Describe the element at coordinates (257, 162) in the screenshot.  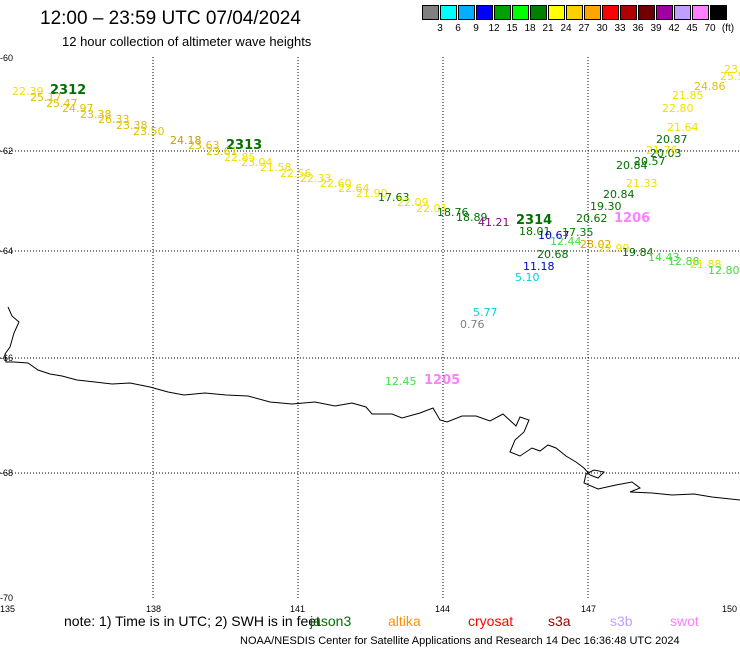
I see `wave-height-reading: 23.04` at that location.